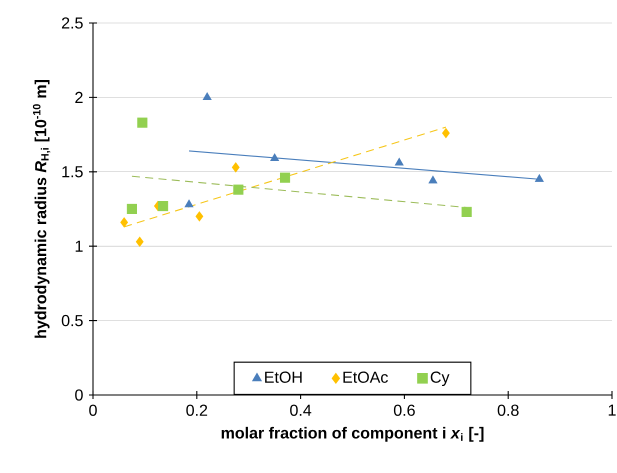  What do you see at coordinates (440, 379) in the screenshot?
I see `legend-label: Cy` at bounding box center [440, 379].